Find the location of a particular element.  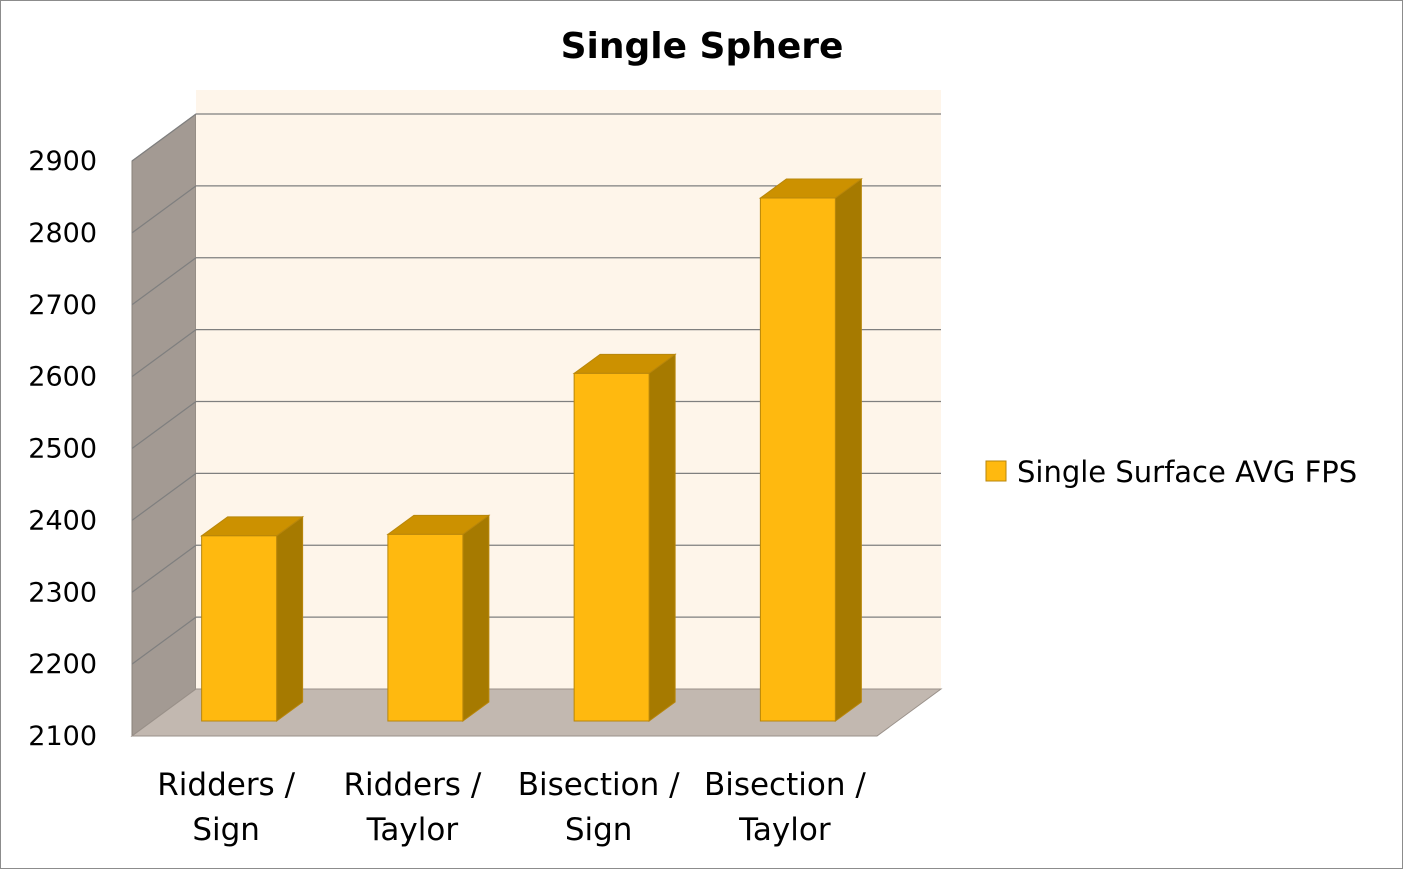

floor is located at coordinates (536, 712).